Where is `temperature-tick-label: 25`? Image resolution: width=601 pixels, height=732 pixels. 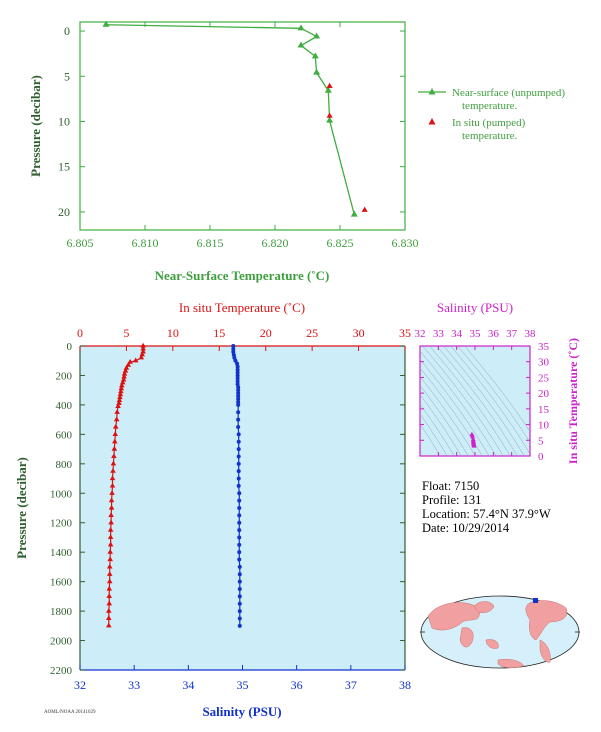 temperature-tick-label: 25 is located at coordinates (312, 333).